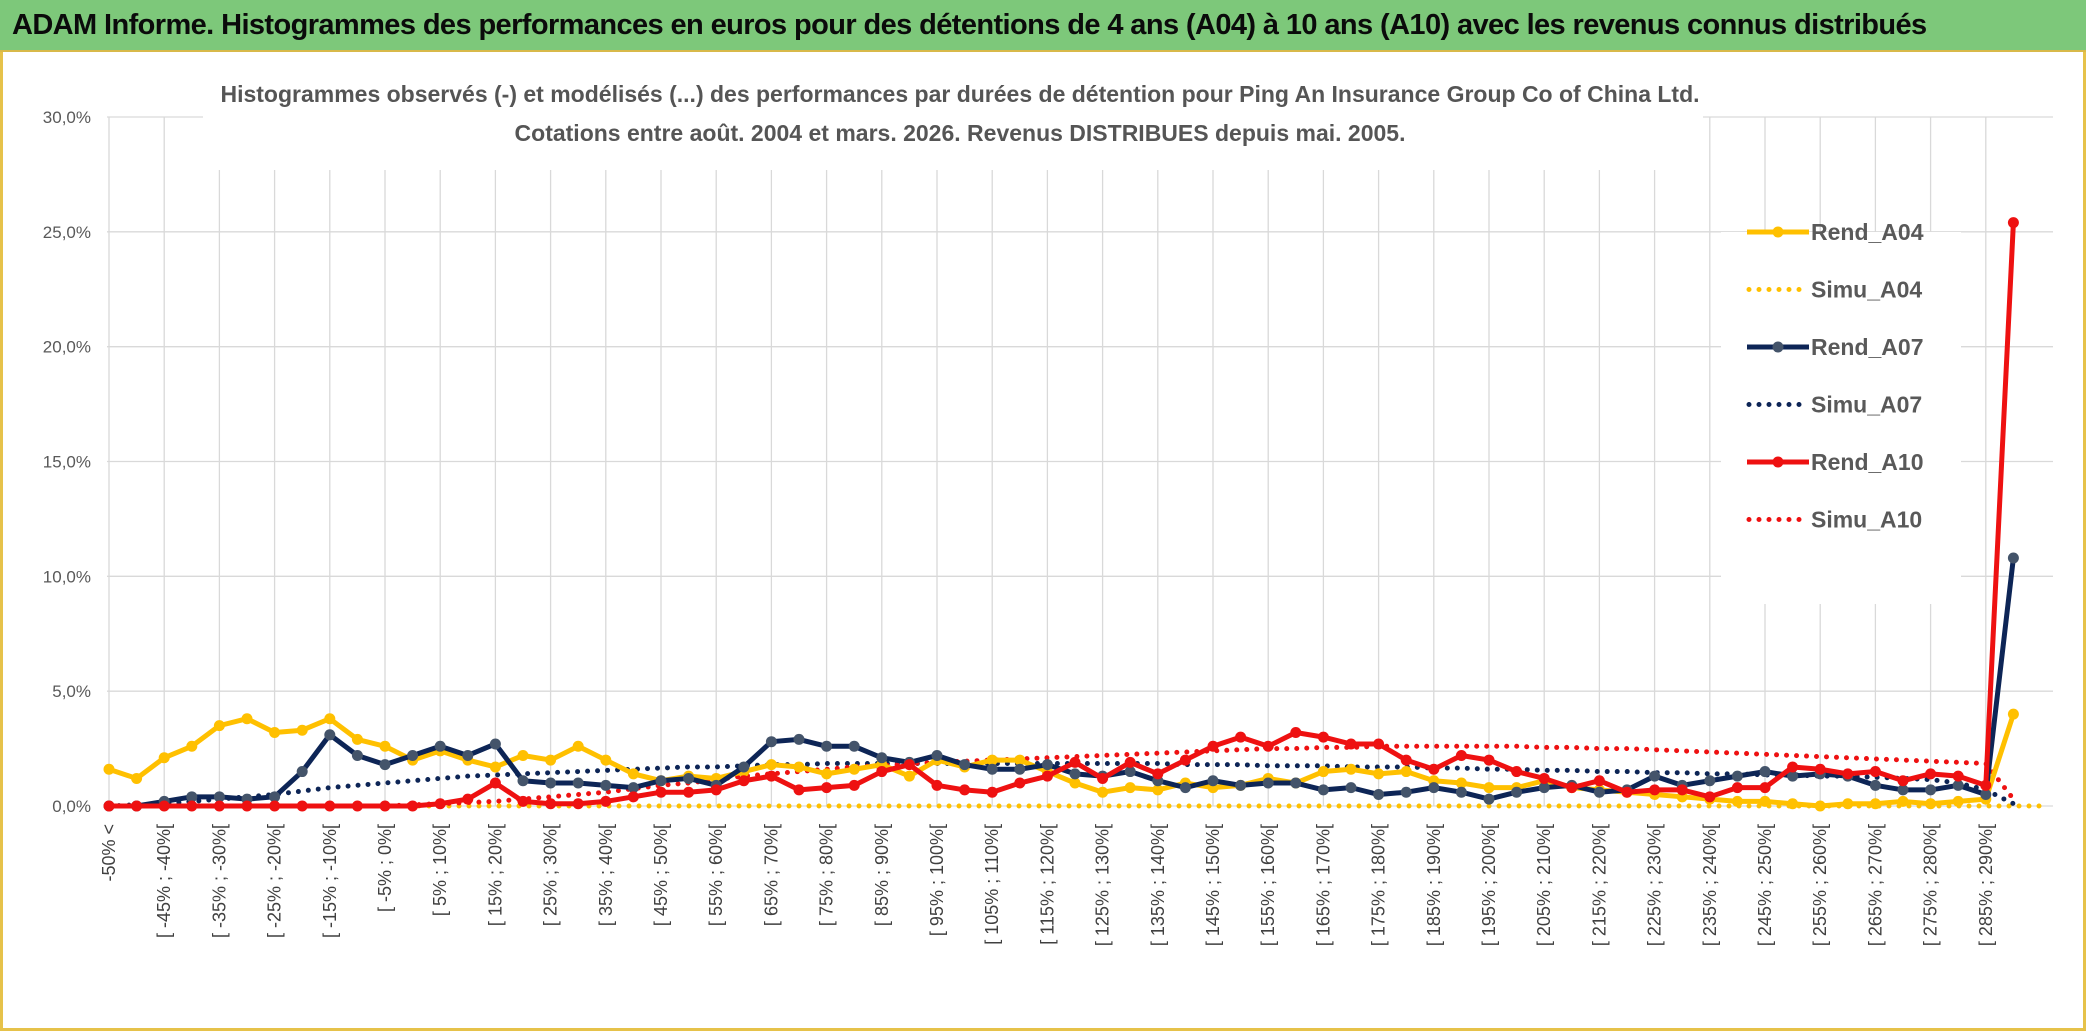 This screenshot has width=2086, height=1031. What do you see at coordinates (1379, 885) in the screenshot?
I see `x-tick-label: [ 175% ; 180%[` at bounding box center [1379, 885].